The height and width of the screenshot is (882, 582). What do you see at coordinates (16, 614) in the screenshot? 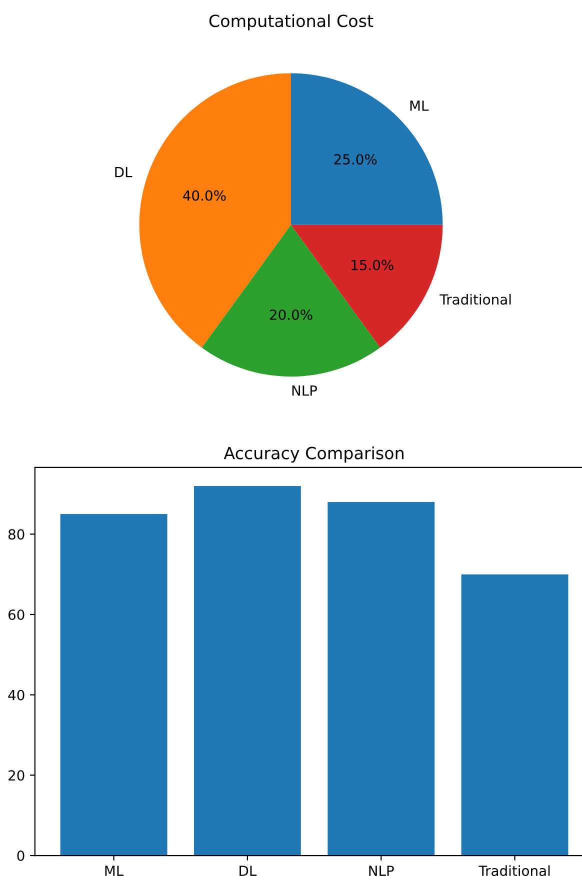
I see `y-tick-label: 60` at bounding box center [16, 614].